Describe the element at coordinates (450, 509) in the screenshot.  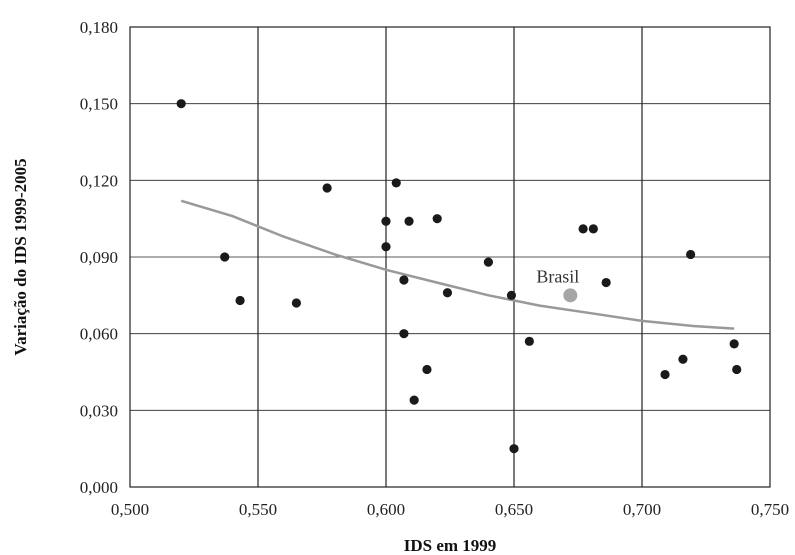
I see `x-tick-labels: 0,500 0,550 0,600 0,650 0,700 0,750` at that location.